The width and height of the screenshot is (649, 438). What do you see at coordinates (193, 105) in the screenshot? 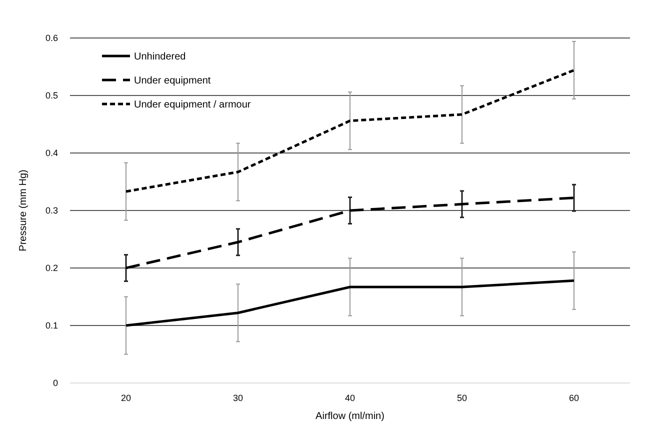
I see `legend-label: Under equipment / armour` at bounding box center [193, 105].